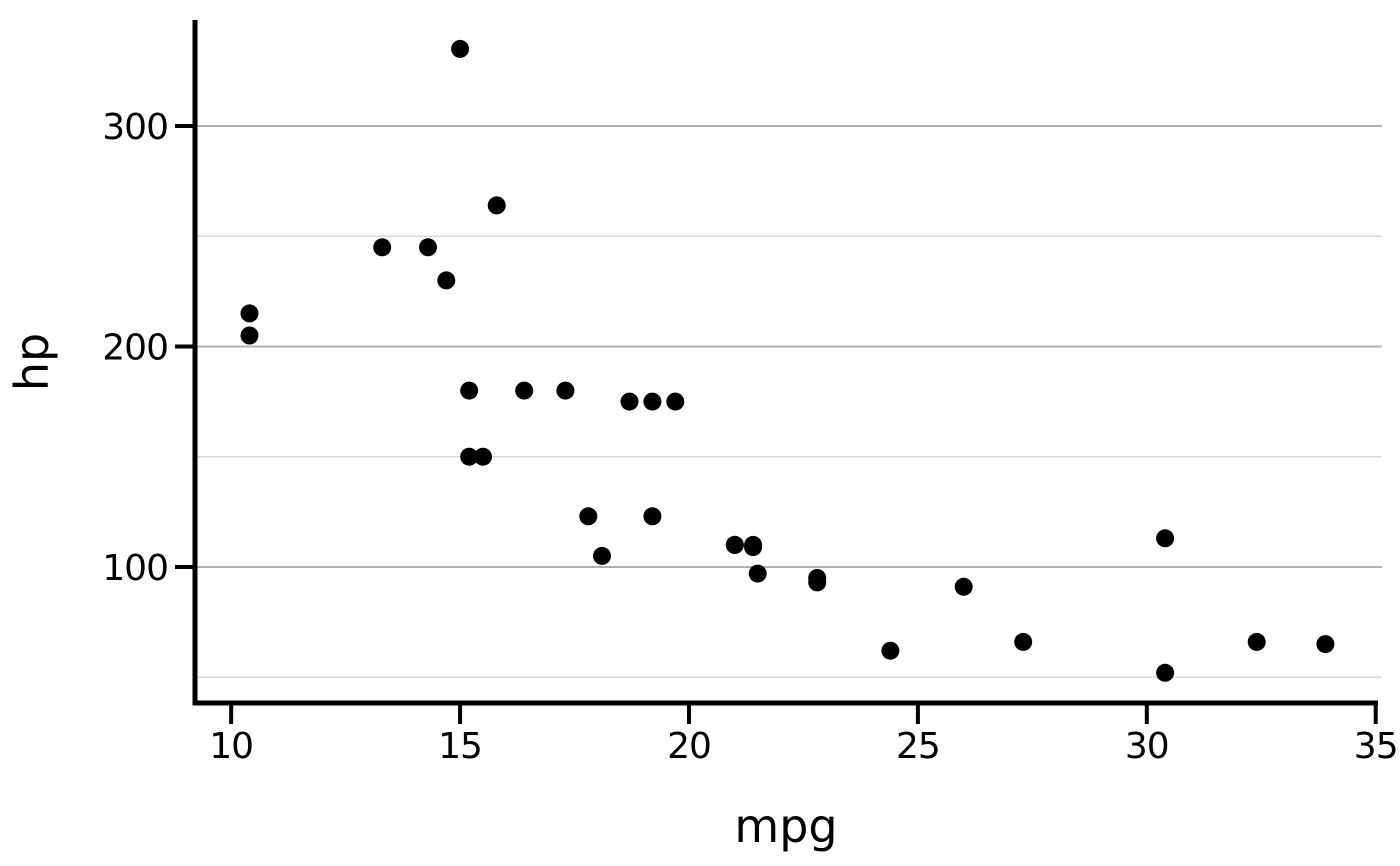 The image size is (1400, 866). What do you see at coordinates (785, 826) in the screenshot?
I see `x-axis-title: mpg` at bounding box center [785, 826].